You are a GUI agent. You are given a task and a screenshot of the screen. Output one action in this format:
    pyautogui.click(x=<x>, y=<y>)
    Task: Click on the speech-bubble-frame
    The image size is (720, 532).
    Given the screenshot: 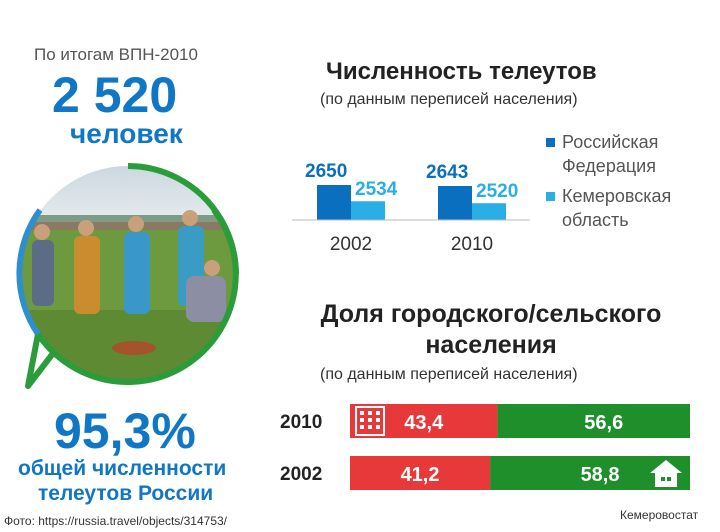 What is the action you would take?
    pyautogui.click(x=132, y=276)
    